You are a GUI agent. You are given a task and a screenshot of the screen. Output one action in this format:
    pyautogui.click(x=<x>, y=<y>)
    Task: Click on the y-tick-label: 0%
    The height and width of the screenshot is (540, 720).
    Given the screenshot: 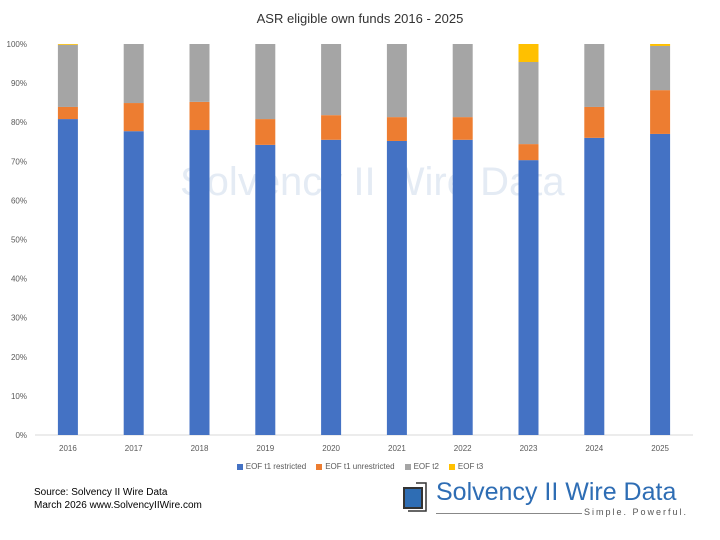 What is the action you would take?
    pyautogui.click(x=21, y=435)
    